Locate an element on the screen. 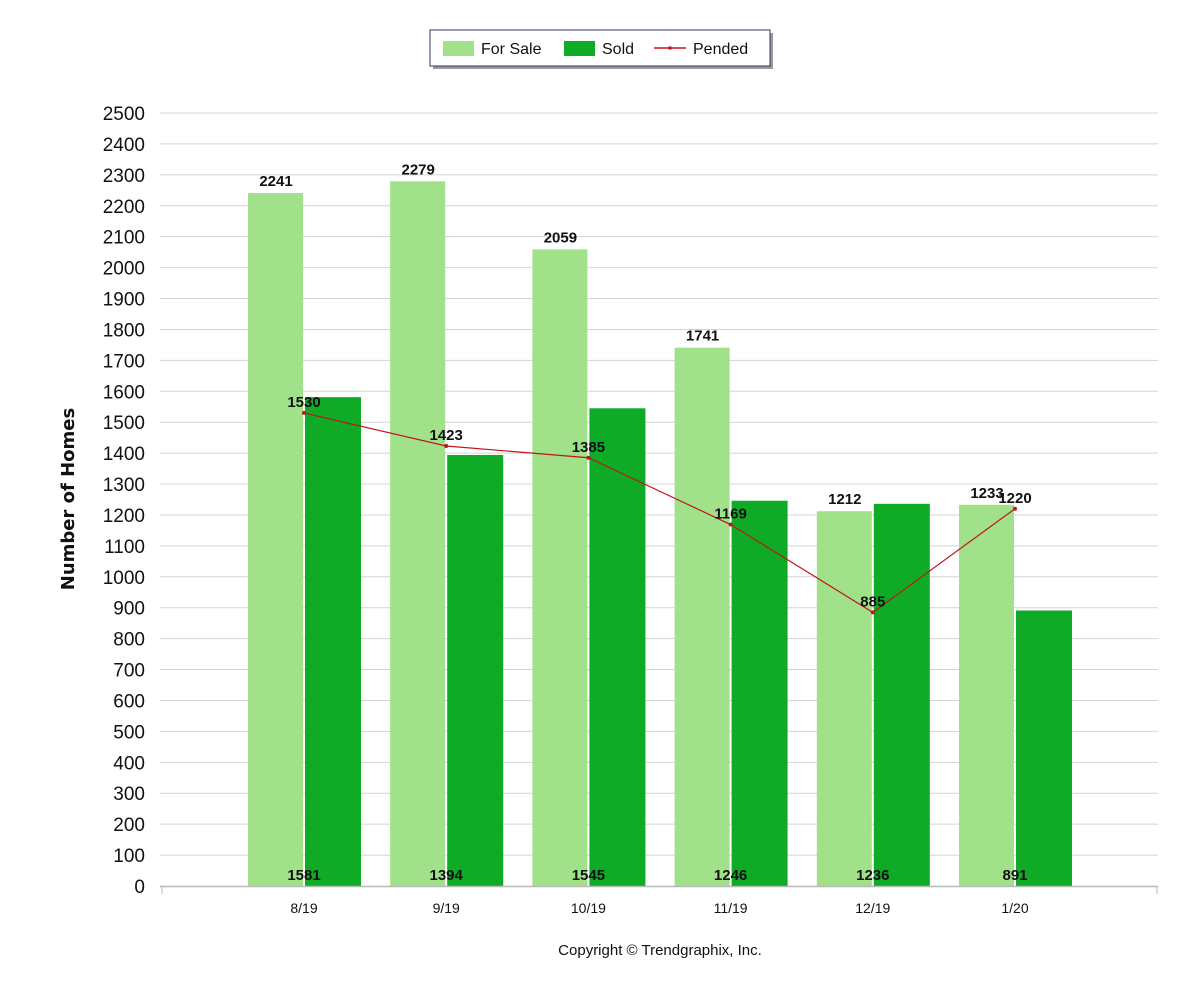  data-label-sold: 1545 is located at coordinates (588, 875).